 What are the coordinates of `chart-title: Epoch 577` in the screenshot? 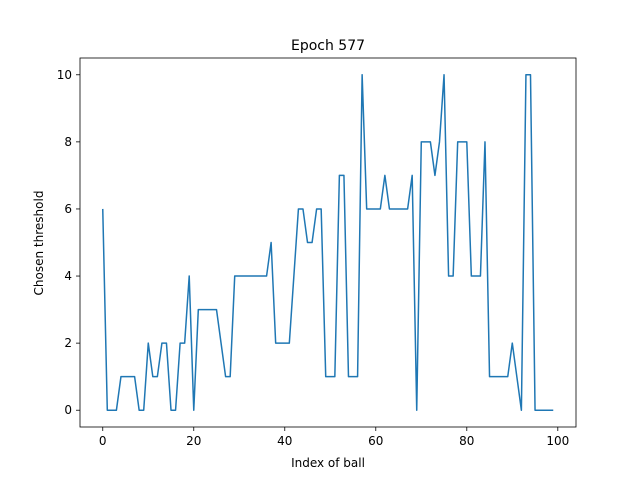 It's located at (328, 46).